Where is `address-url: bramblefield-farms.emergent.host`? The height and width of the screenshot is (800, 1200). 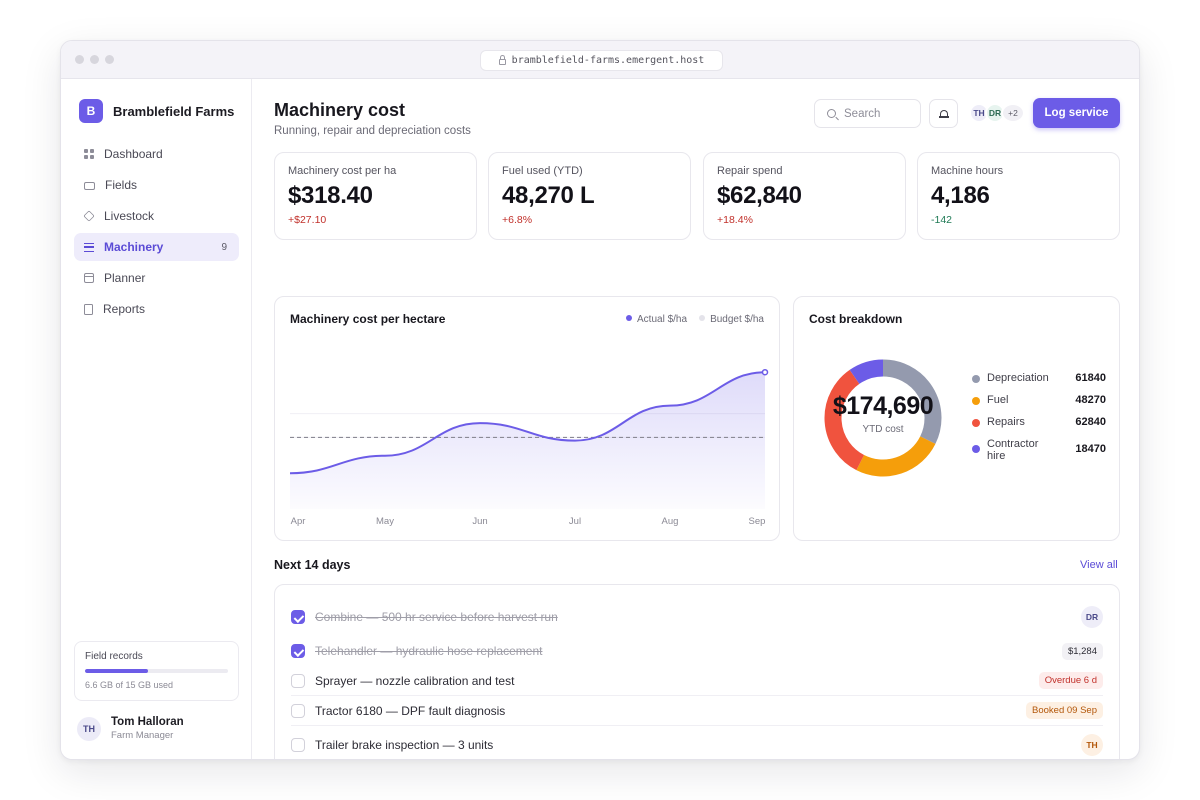 address-url: bramblefield-farms.emergent.host is located at coordinates (608, 60).